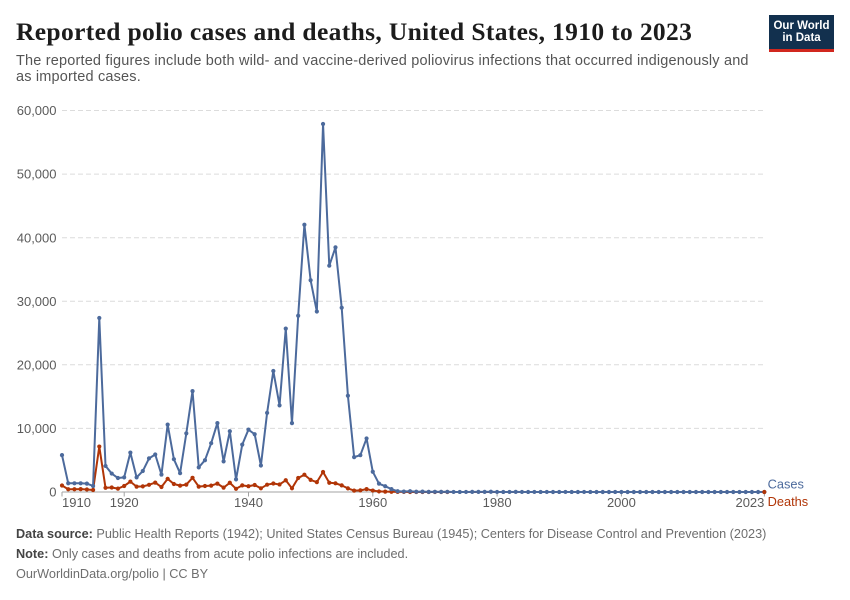  What do you see at coordinates (37, 428) in the screenshot?
I see `svg-text: 10,000` at bounding box center [37, 428].